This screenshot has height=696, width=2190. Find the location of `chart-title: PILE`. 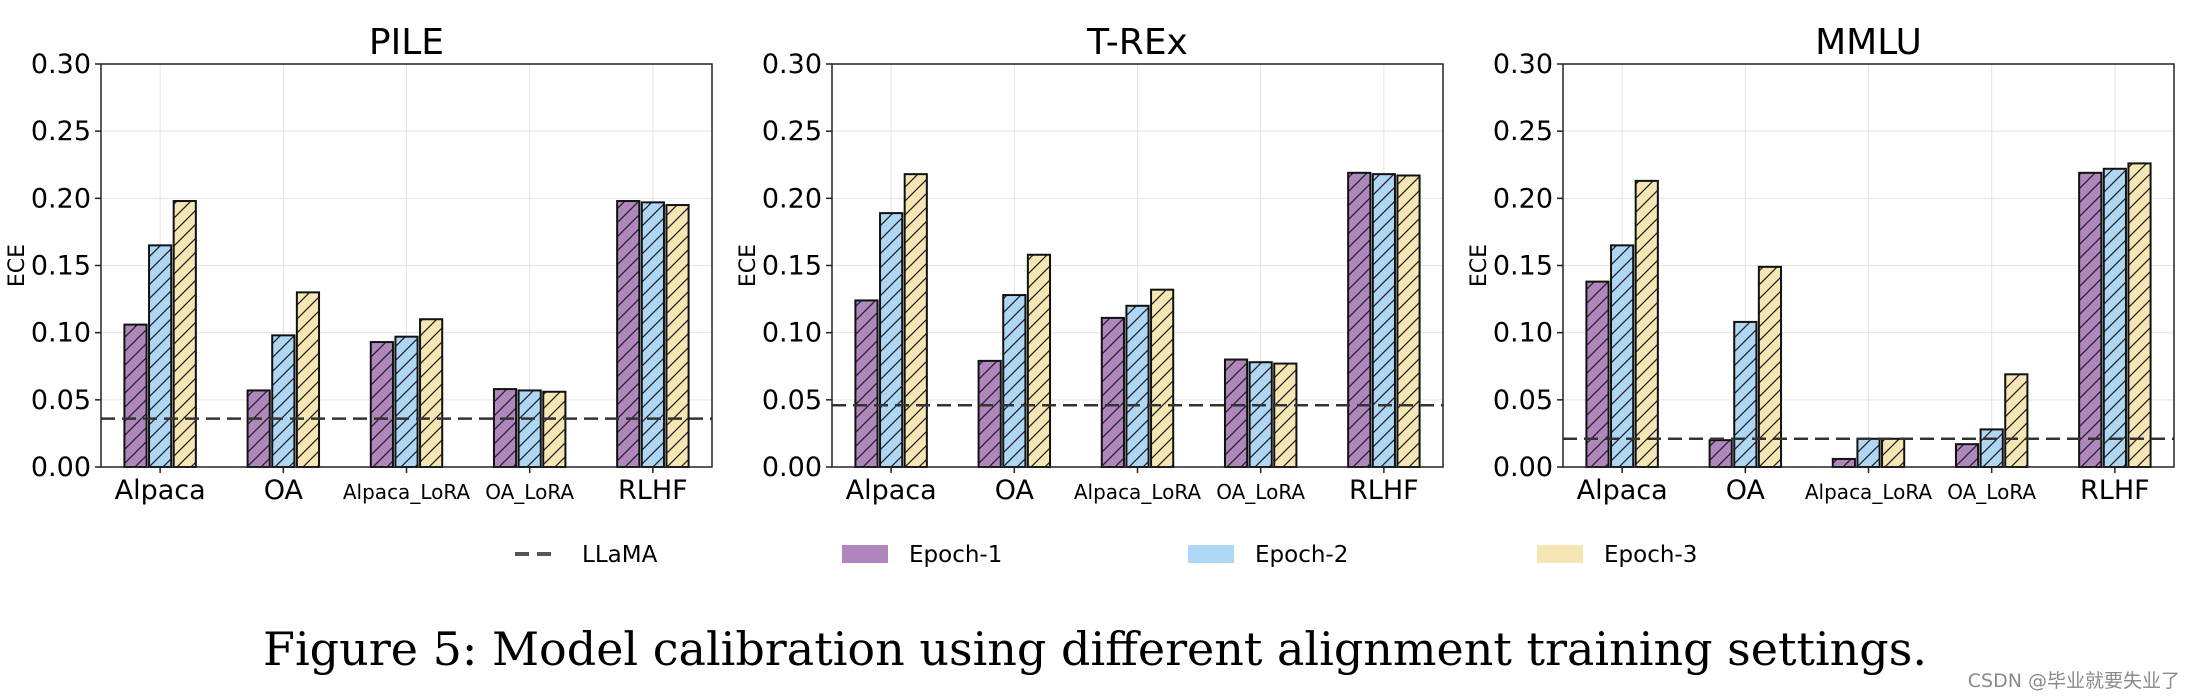

chart-title: PILE is located at coordinates (406, 42).